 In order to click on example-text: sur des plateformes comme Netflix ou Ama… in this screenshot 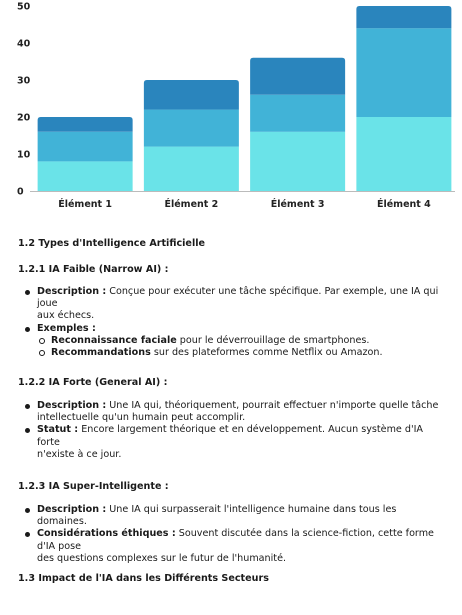, I will do `click(266, 353)`.